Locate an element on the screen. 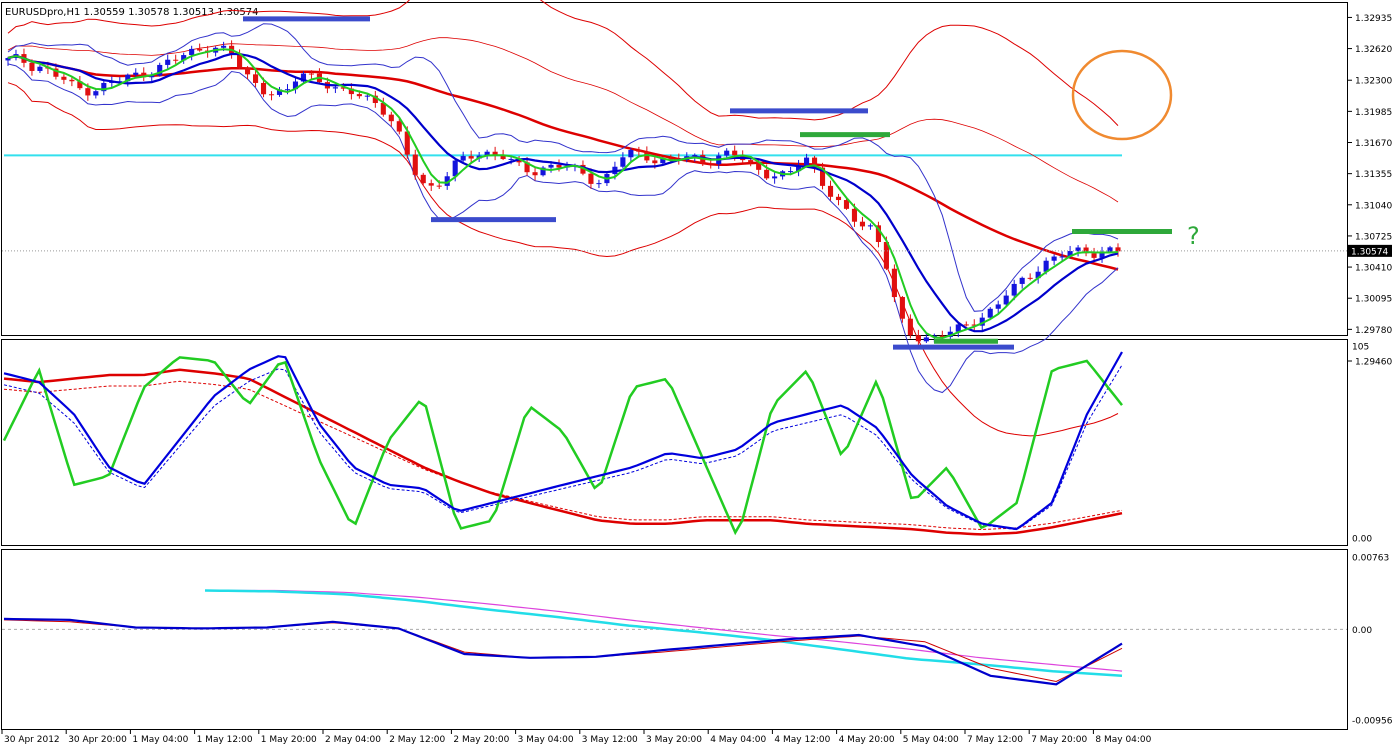 The width and height of the screenshot is (1392, 749). price-axis-tick: 1.32935 is located at coordinates (1370, 19).